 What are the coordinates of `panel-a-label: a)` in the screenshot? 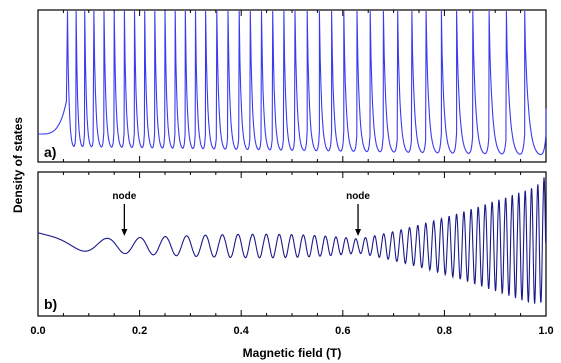 It's located at (50, 152).